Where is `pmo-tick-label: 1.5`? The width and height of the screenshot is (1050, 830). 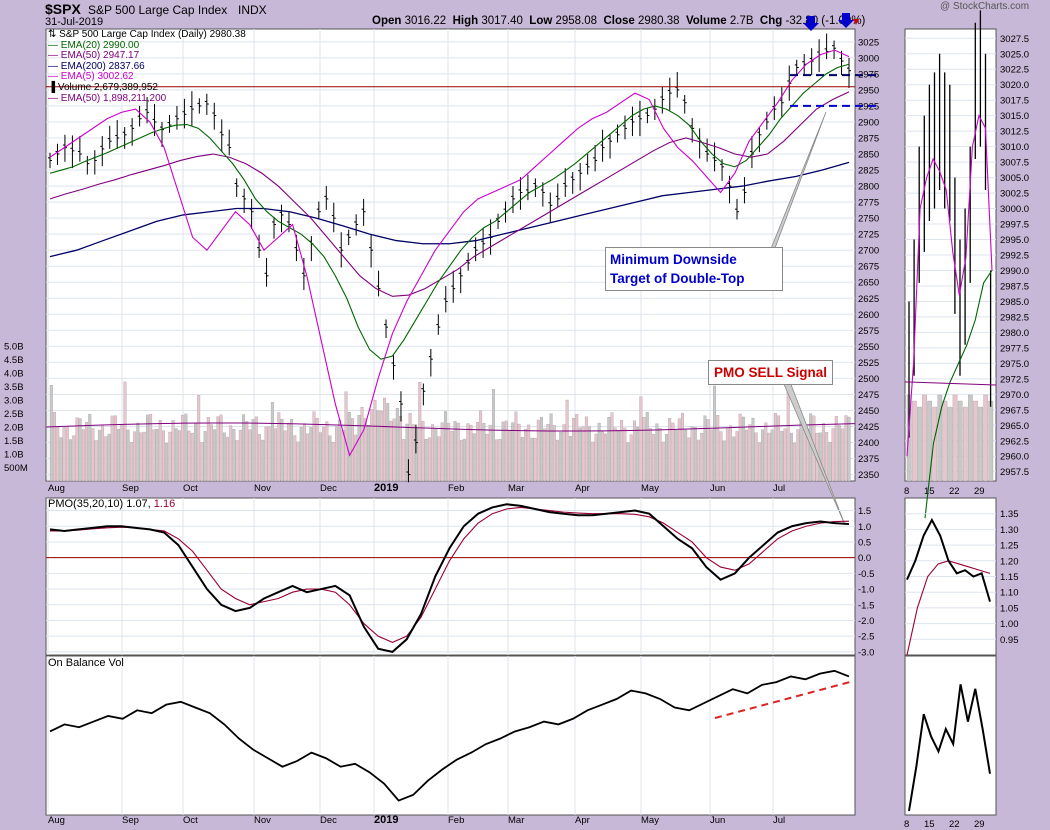
pmo-tick-label: 1.5 is located at coordinates (864, 511).